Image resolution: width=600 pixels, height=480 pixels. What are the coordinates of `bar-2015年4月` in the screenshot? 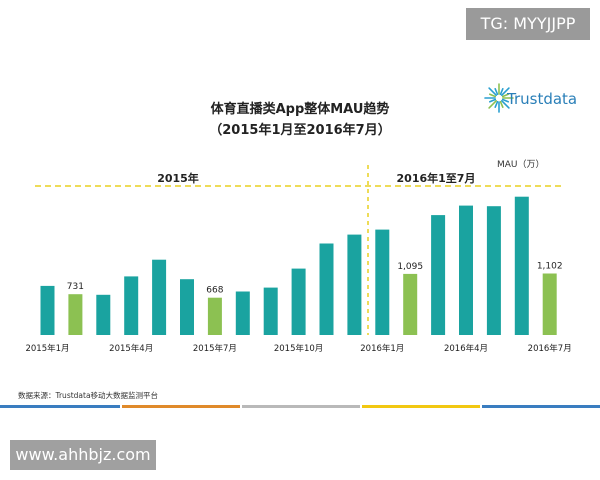 It's located at (131, 305).